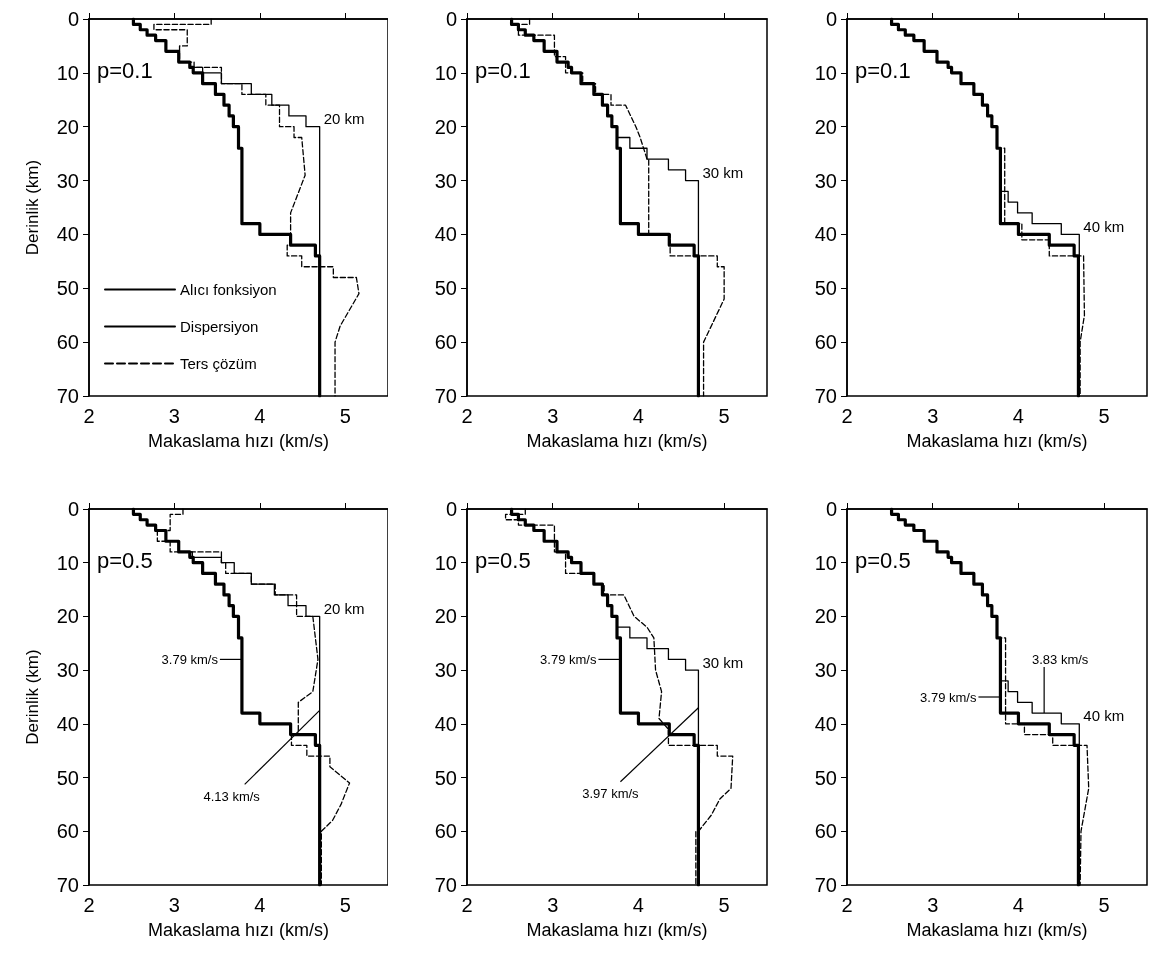 This screenshot has width=1163, height=966. I want to click on annotation: 3.83 km/s, so click(1060, 659).